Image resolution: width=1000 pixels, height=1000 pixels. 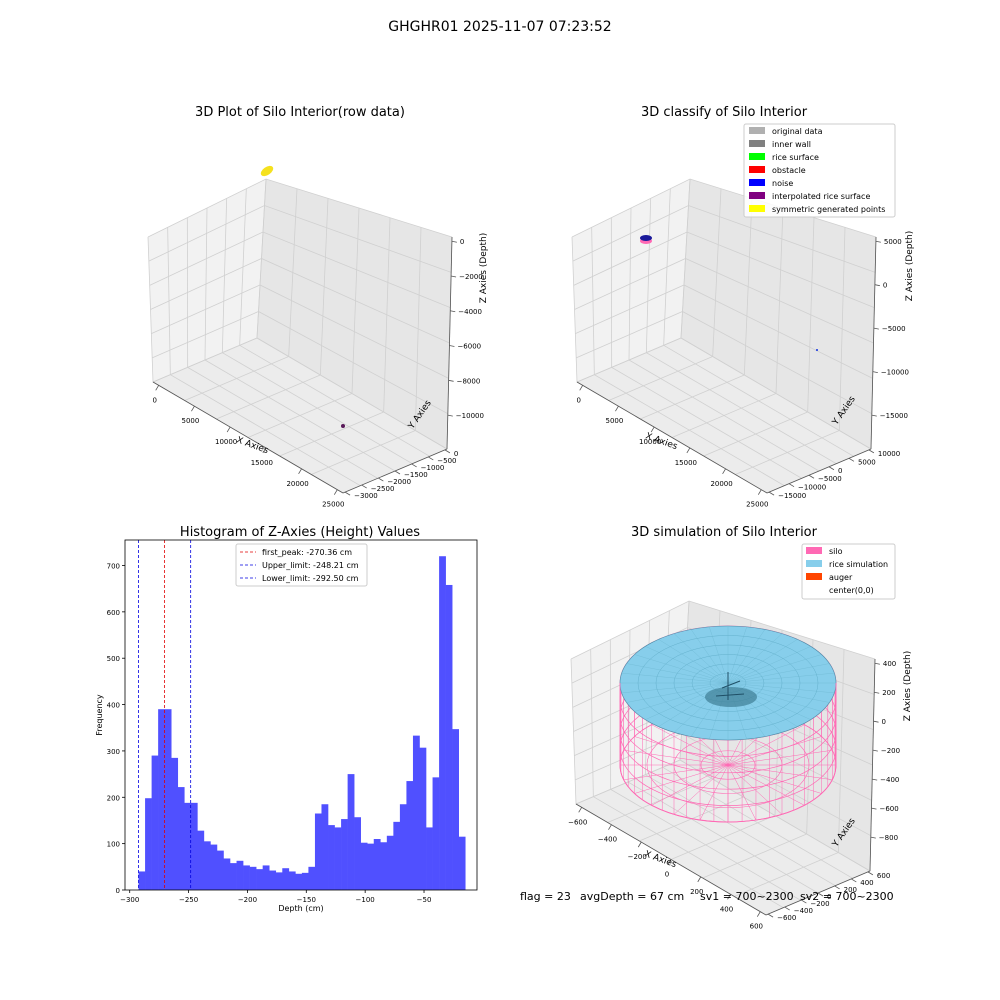 I want to click on auger-trace, so click(x=730, y=686).